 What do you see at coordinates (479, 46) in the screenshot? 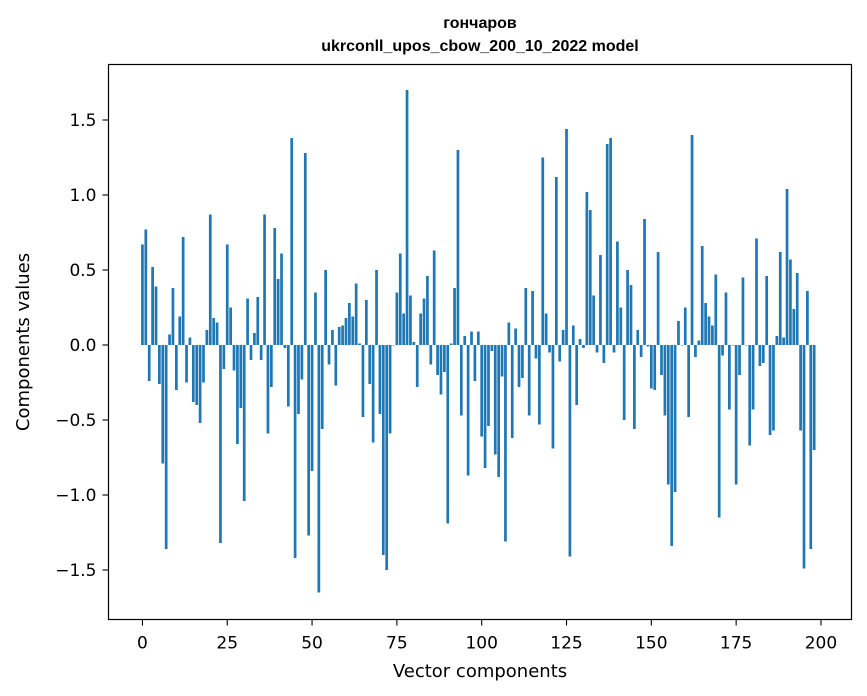
I see `chart-subtitle: ukrconll_upos_cbow_200_10_2022 model` at bounding box center [479, 46].